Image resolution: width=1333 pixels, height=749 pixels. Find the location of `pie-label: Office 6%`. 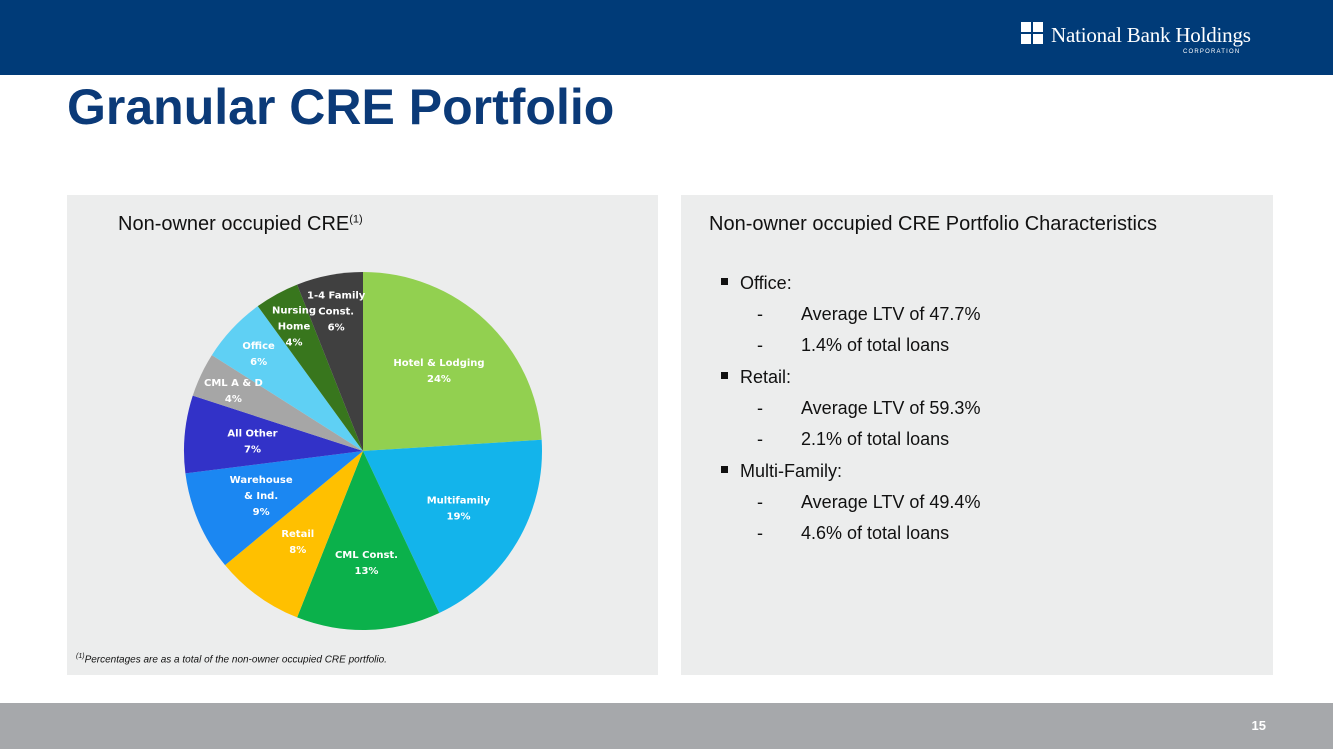

pie-label: Office 6% is located at coordinates (258, 354).